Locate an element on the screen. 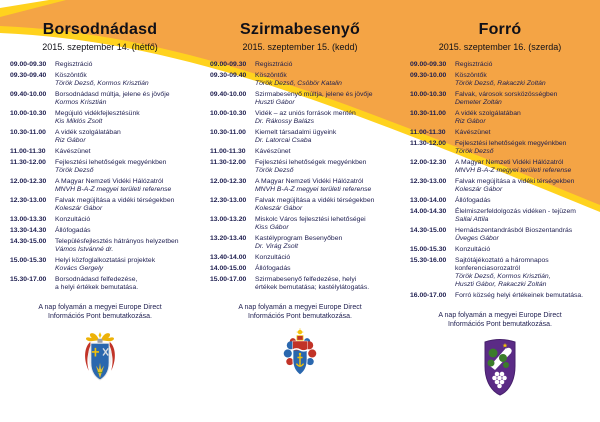  event-title: Településfejlesztés hátrányos helyzetben is located at coordinates (117, 241).